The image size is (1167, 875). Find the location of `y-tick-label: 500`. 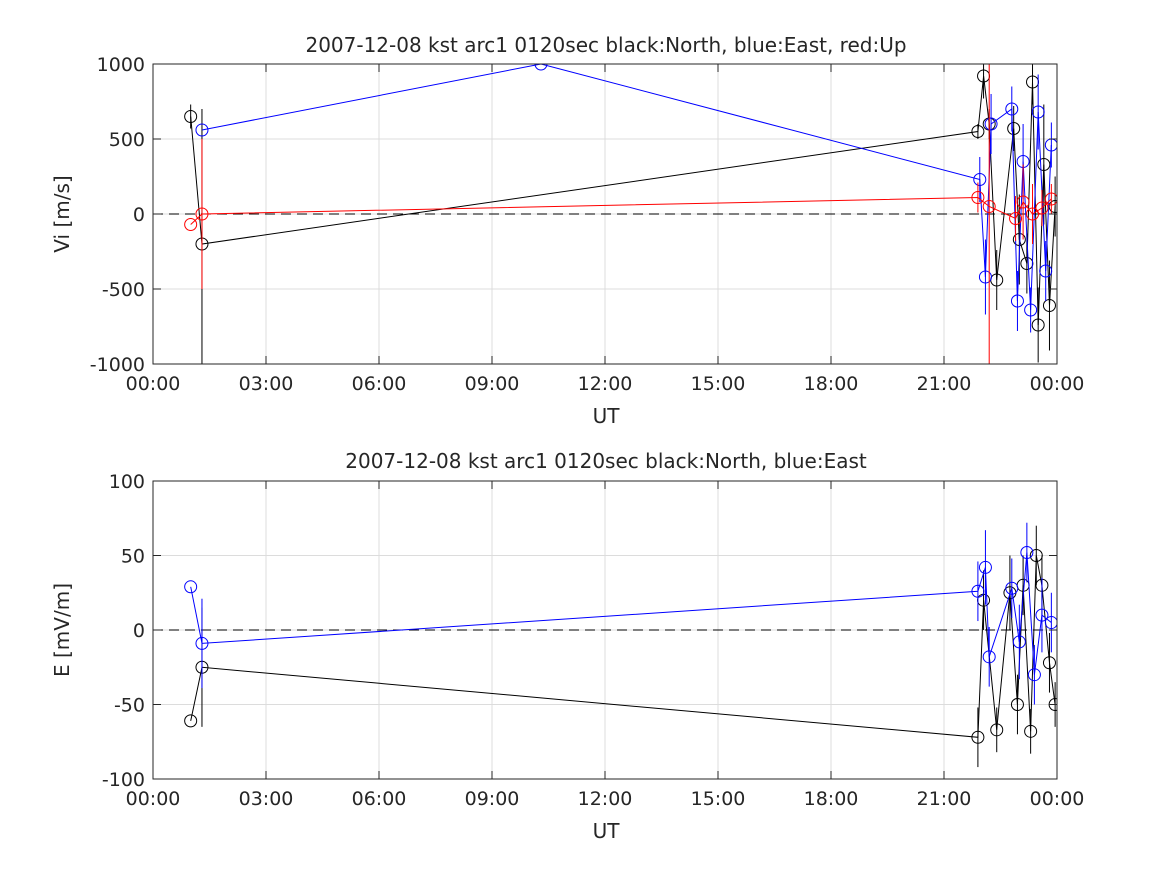

y-tick-label: 500 is located at coordinates (127, 140).